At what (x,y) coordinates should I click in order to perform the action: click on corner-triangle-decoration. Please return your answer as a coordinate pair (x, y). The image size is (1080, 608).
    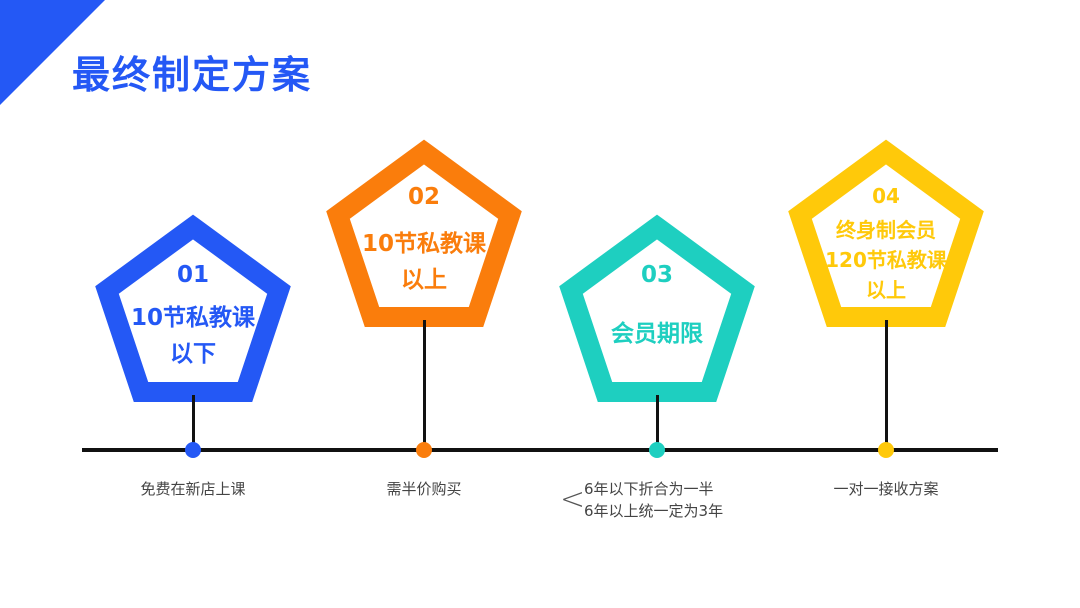
    Looking at the image, I should click on (52, 52).